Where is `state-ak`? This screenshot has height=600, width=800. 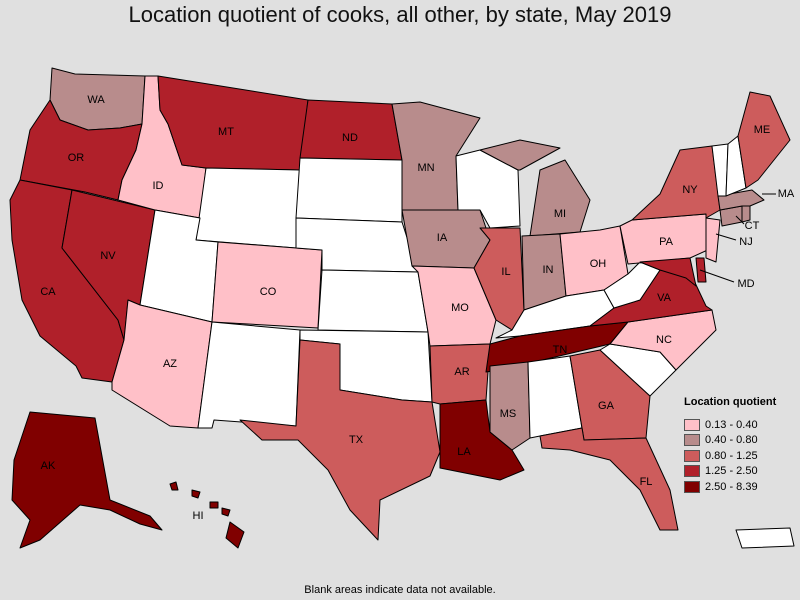
state-ak is located at coordinates (87, 480).